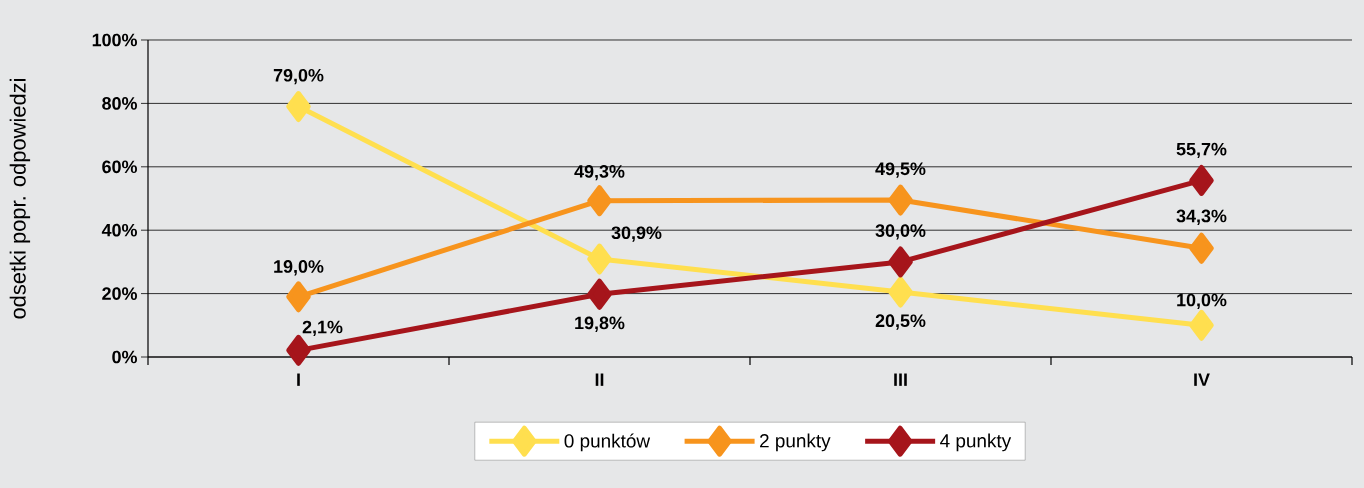 This screenshot has width=1364, height=488. I want to click on y-tick-label: 0%, so click(124, 357).